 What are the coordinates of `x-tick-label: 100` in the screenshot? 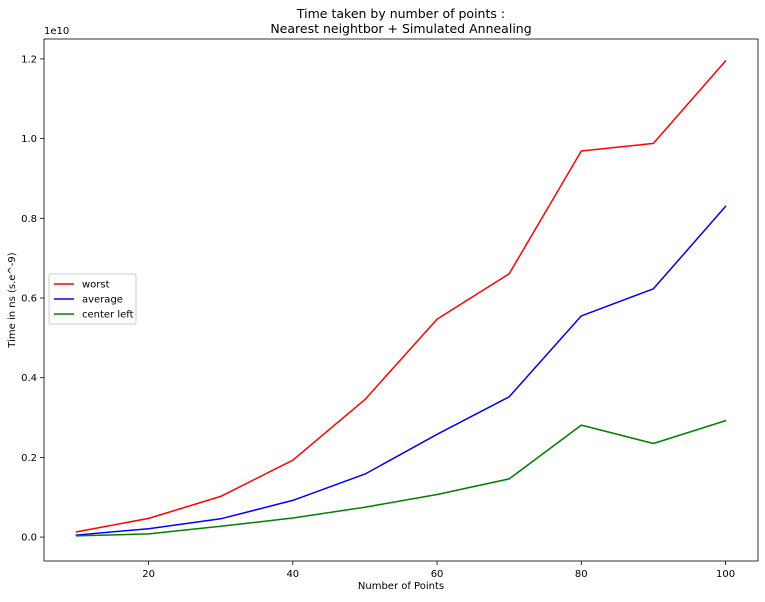 It's located at (725, 574).